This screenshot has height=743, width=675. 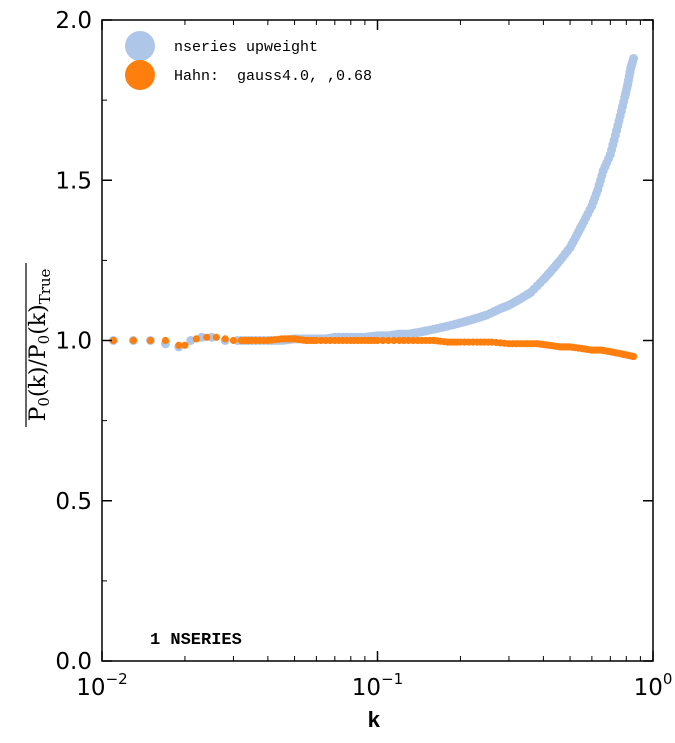 I want to click on y-tick-label: 0.0, so click(x=73, y=662).